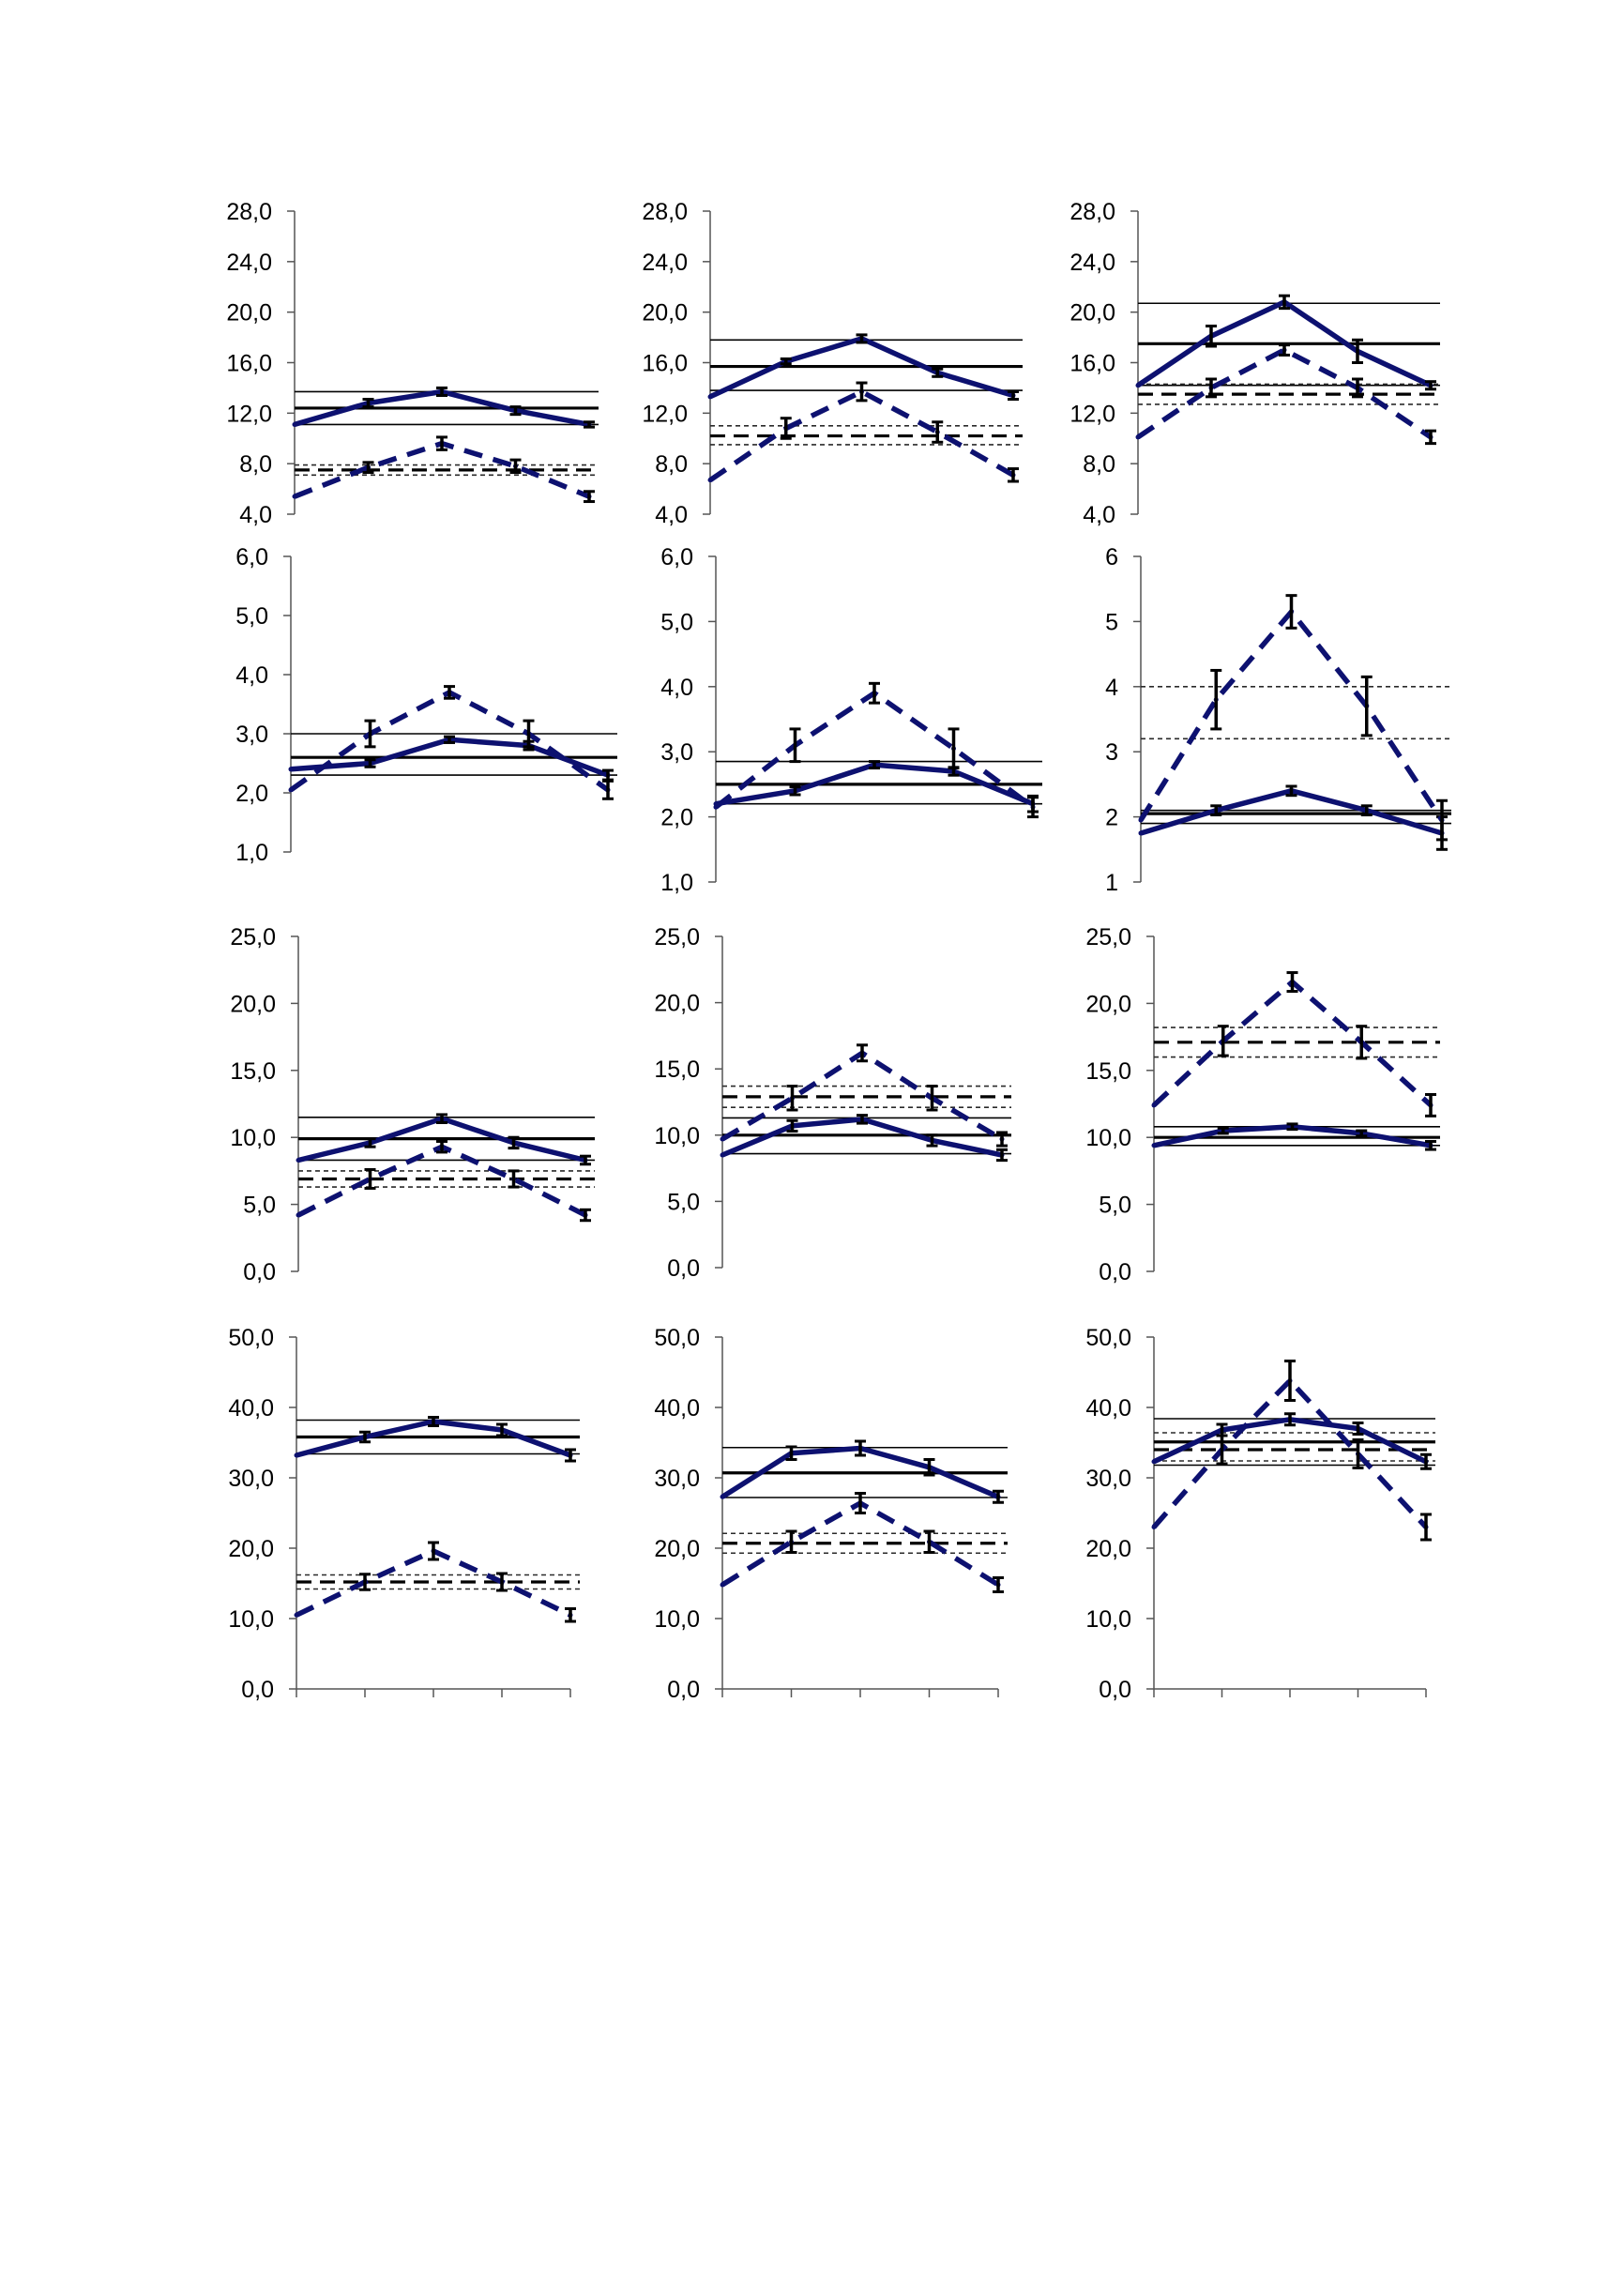  I want to click on y-tick-label: 28,0, so click(665, 212).